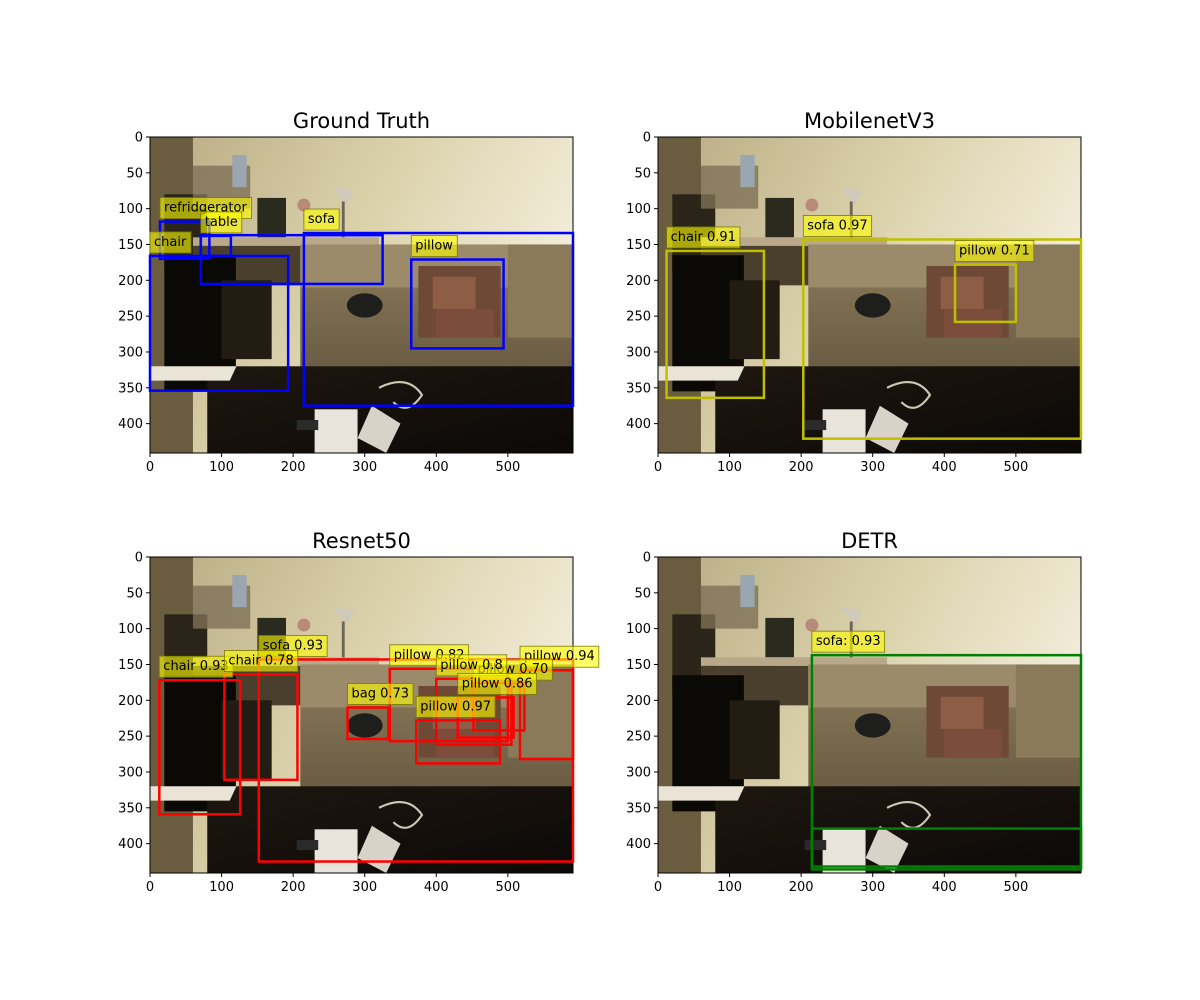  I want to click on panel-title: DETR, so click(869, 541).